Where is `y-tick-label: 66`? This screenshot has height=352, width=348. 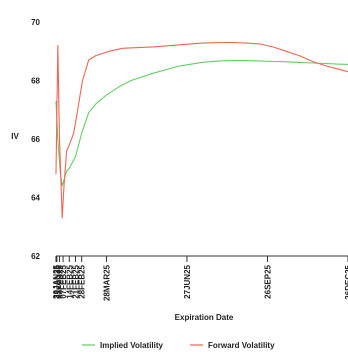
y-tick-label: 66 is located at coordinates (35, 139).